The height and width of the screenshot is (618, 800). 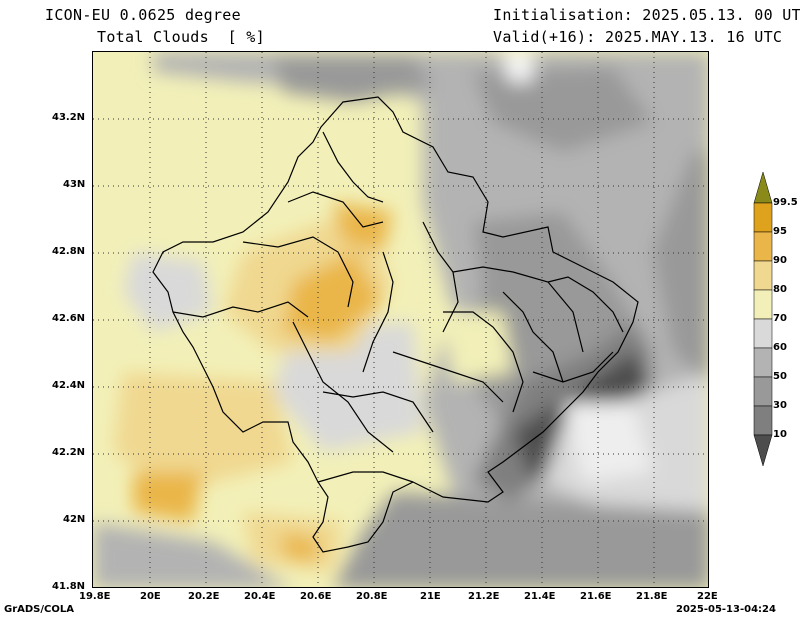 What do you see at coordinates (260, 596) in the screenshot?
I see `lon-label: 20.4E` at bounding box center [260, 596].